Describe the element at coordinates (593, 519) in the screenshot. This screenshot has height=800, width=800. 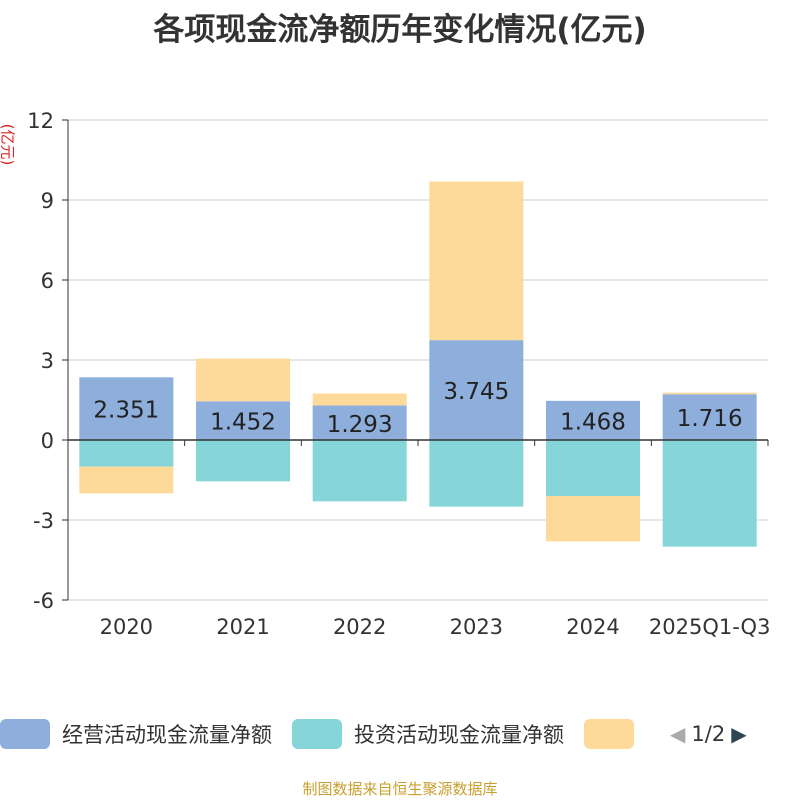
I see `bar-3-2024` at that location.